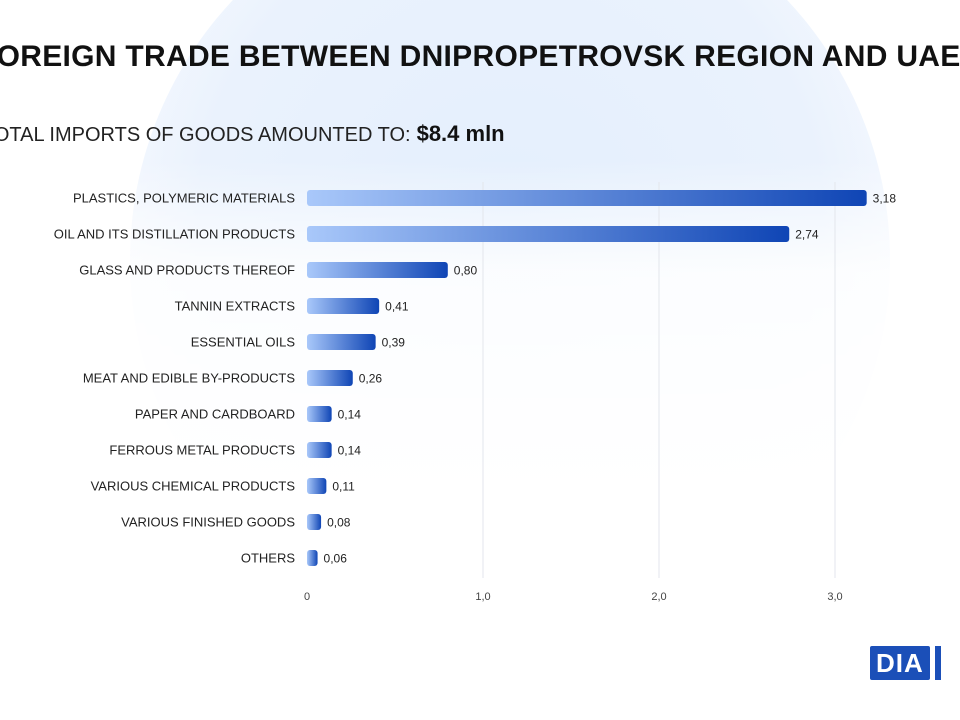 This screenshot has height=720, width=960. Describe the element at coordinates (208, 522) in the screenshot. I see `category-label: VARIOUS FINISHED GOODS` at that location.